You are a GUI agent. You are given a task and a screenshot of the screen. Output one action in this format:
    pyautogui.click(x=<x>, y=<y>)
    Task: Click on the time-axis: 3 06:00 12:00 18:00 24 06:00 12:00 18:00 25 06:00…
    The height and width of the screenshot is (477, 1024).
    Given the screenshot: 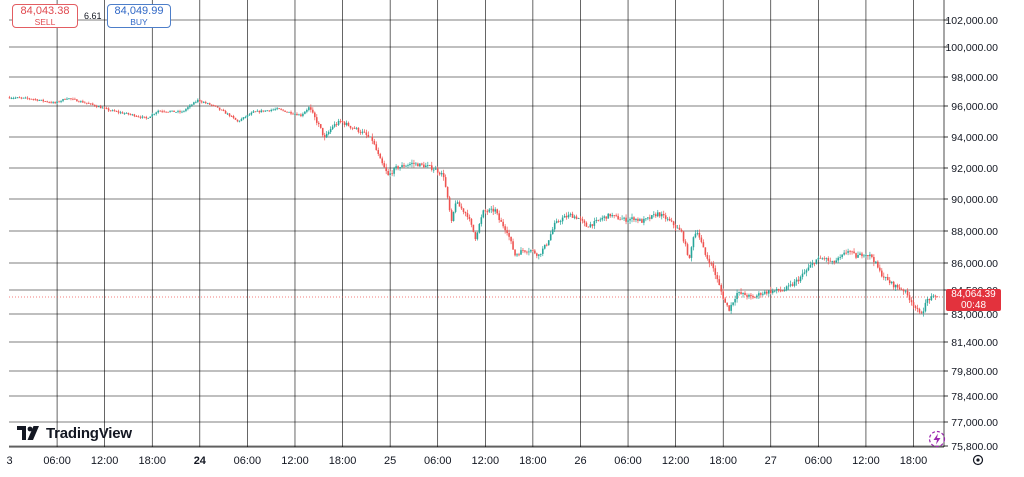 What is the action you would take?
    pyautogui.click(x=475, y=456)
    